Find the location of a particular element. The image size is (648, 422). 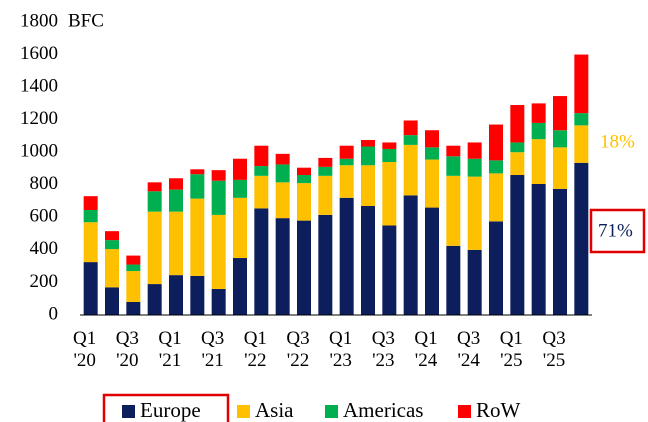

legend-label: Americas is located at coordinates (383, 410).